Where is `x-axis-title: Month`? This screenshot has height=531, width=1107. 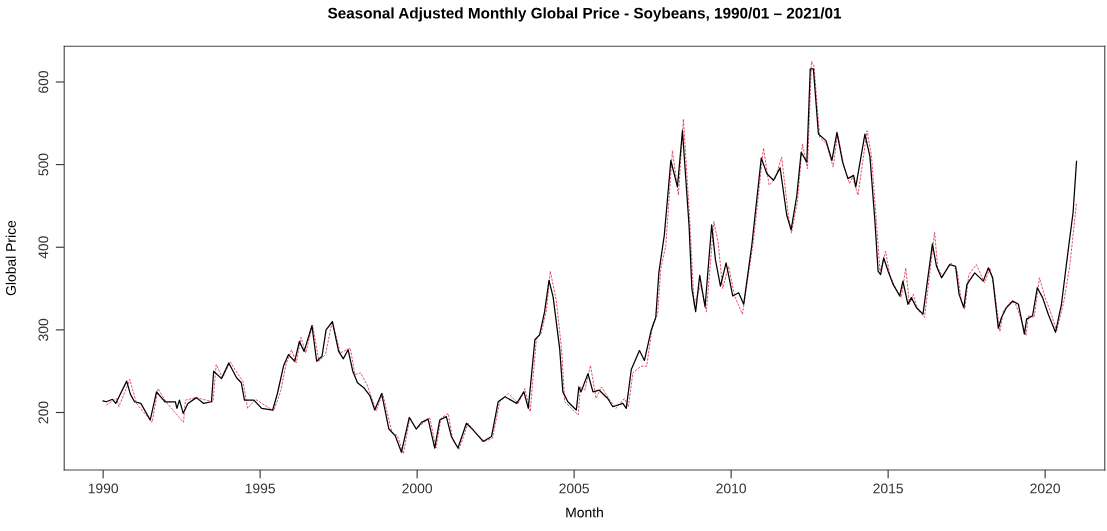 x-axis-title: Month is located at coordinates (584, 512).